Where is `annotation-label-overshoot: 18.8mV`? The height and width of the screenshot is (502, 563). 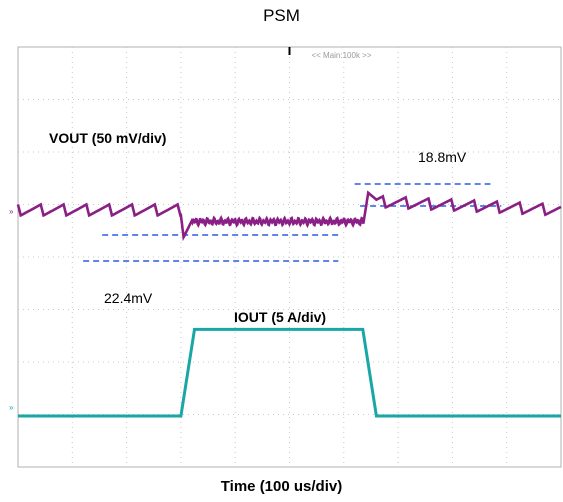 annotation-label-overshoot: 18.8mV is located at coordinates (442, 157).